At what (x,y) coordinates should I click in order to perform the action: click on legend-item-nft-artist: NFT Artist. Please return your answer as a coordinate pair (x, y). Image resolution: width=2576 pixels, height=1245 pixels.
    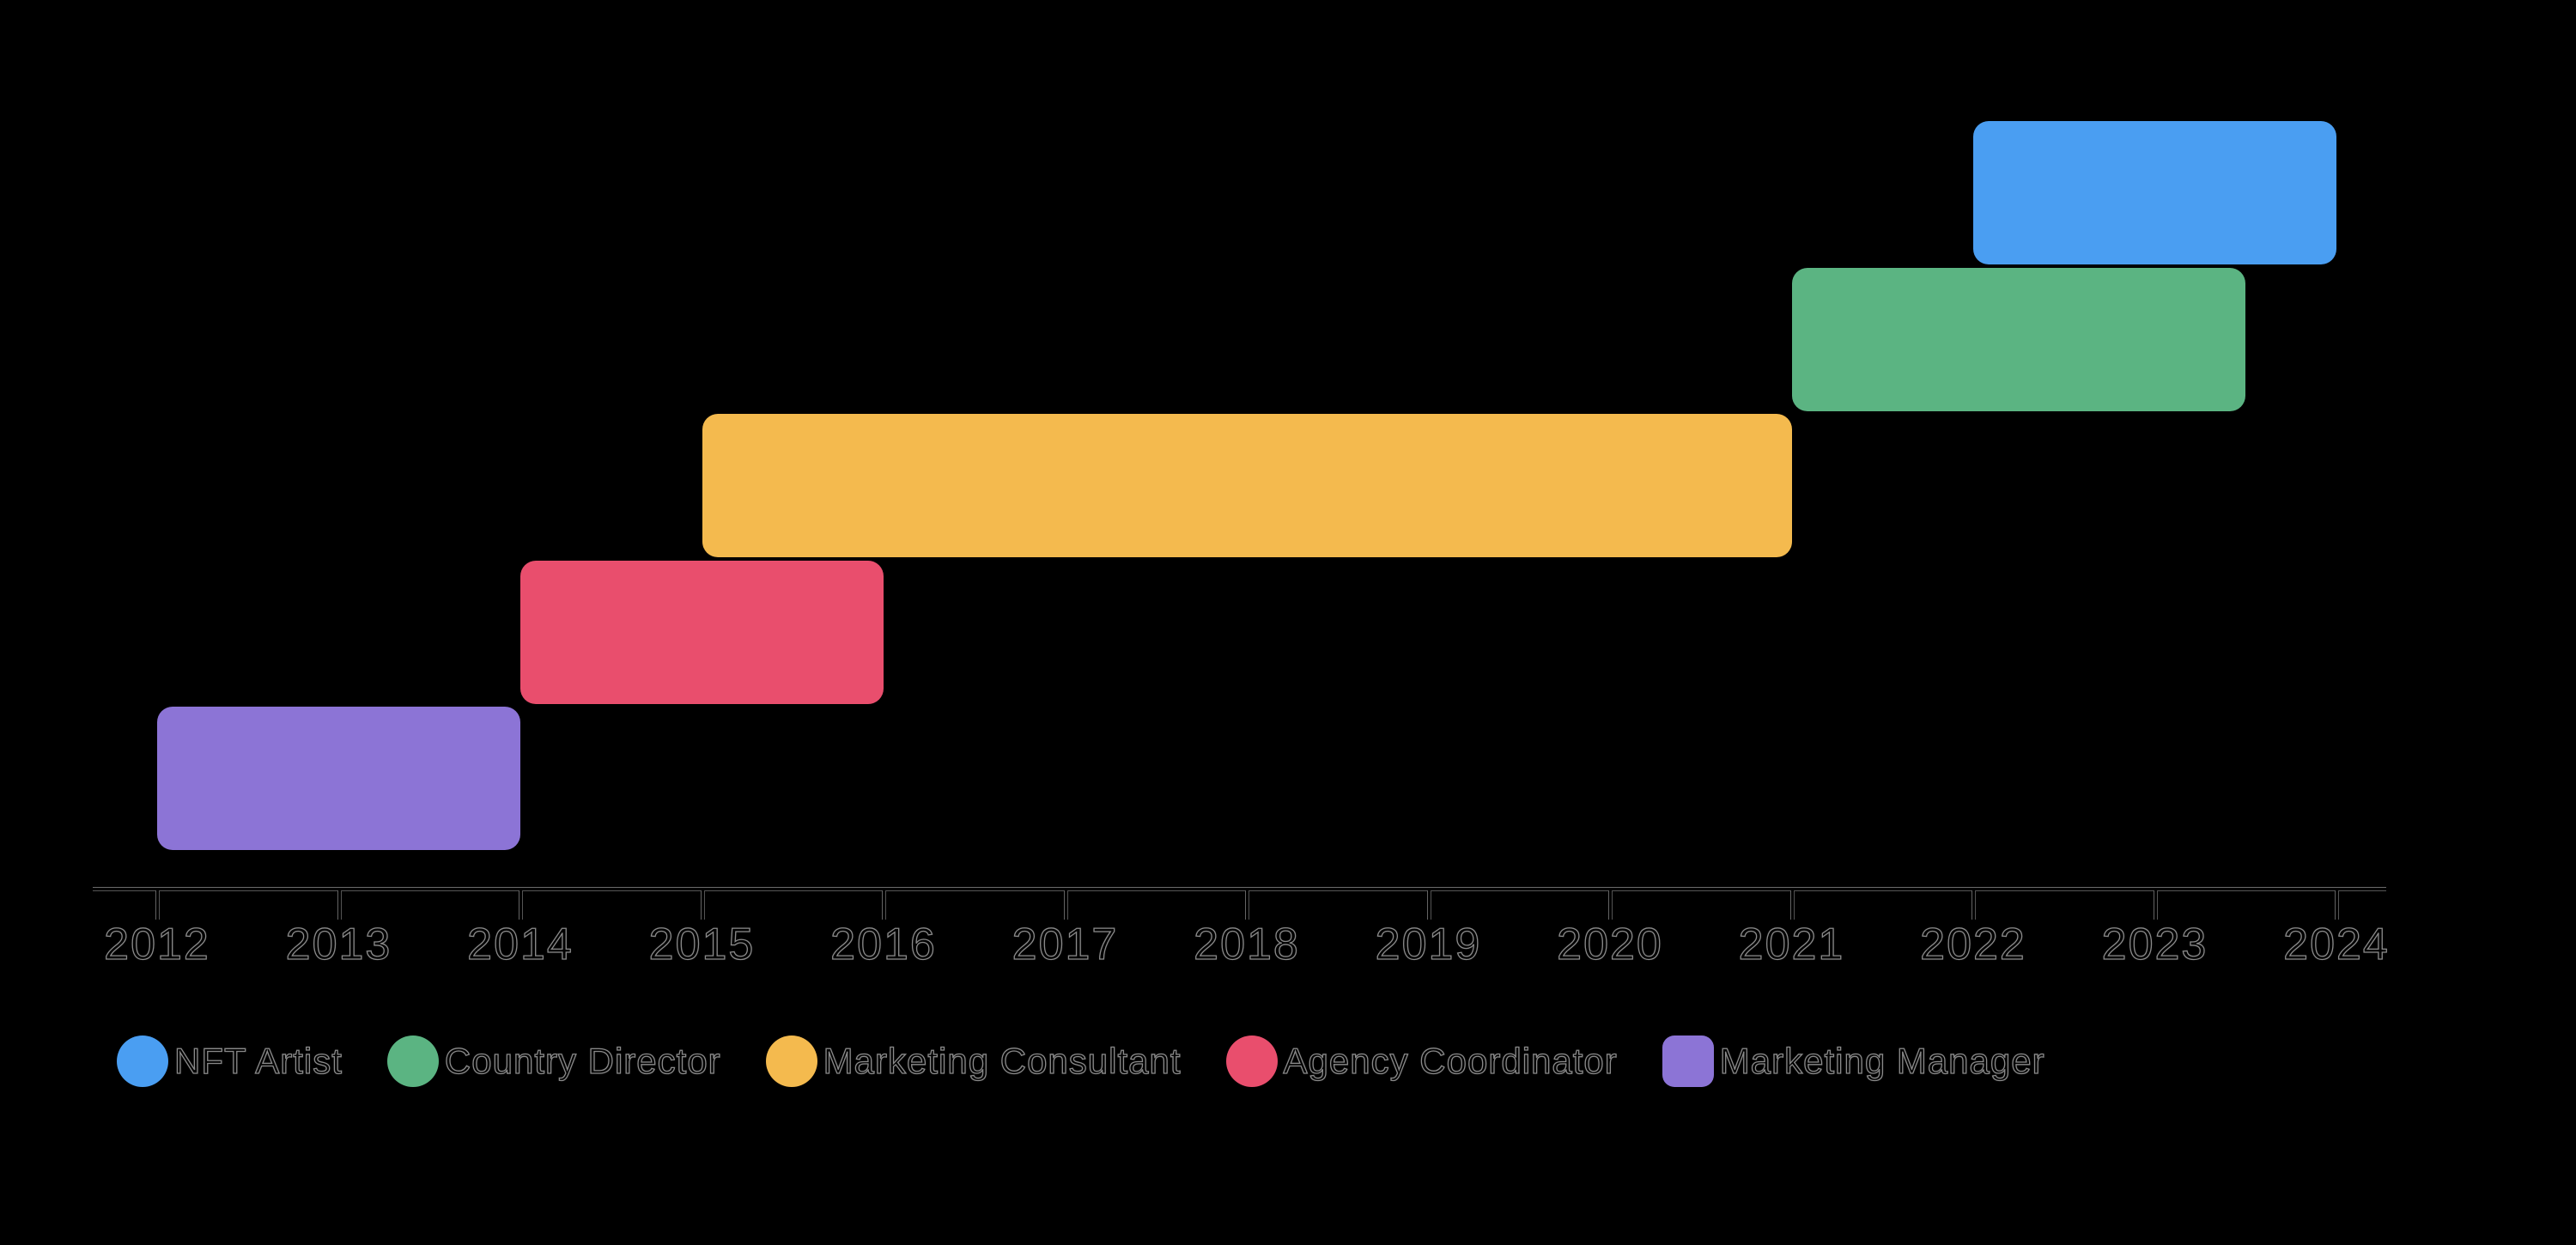
    Looking at the image, I should click on (230, 1061).